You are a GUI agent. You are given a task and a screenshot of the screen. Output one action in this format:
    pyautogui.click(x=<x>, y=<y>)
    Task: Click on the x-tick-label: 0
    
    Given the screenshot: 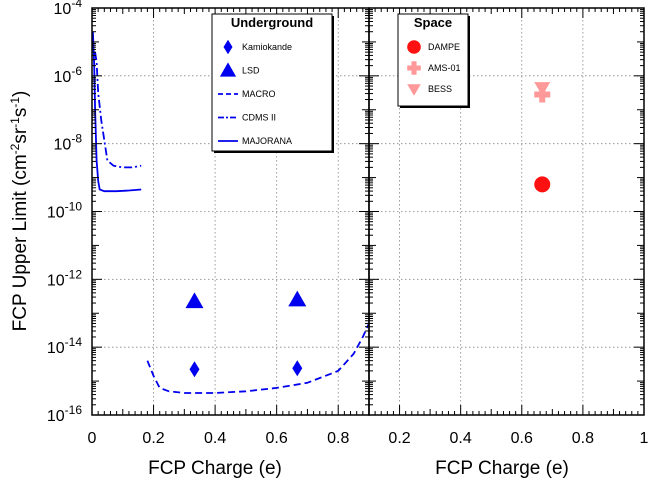 What is the action you would take?
    pyautogui.click(x=92, y=438)
    